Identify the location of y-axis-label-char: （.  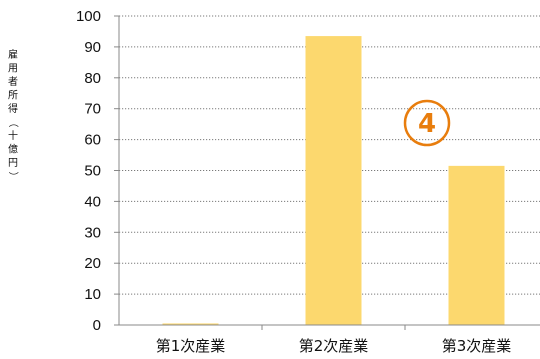
(13, 123).